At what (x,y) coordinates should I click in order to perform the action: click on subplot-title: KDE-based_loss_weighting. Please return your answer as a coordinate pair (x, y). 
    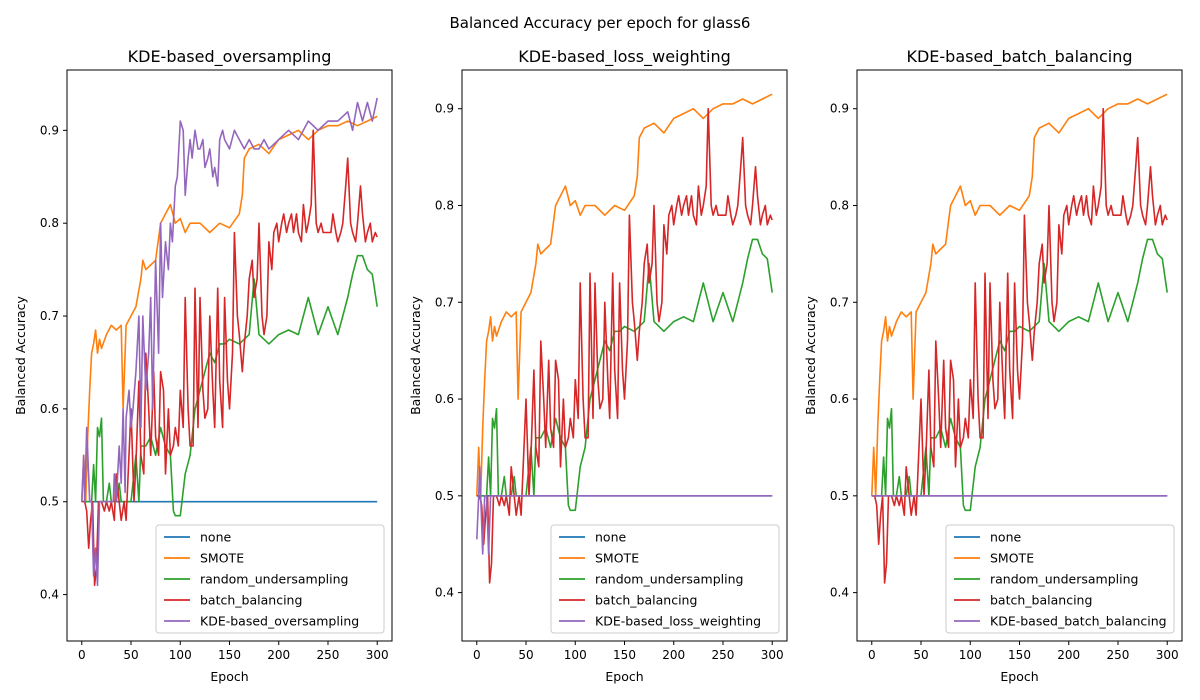
    Looking at the image, I should click on (624, 57).